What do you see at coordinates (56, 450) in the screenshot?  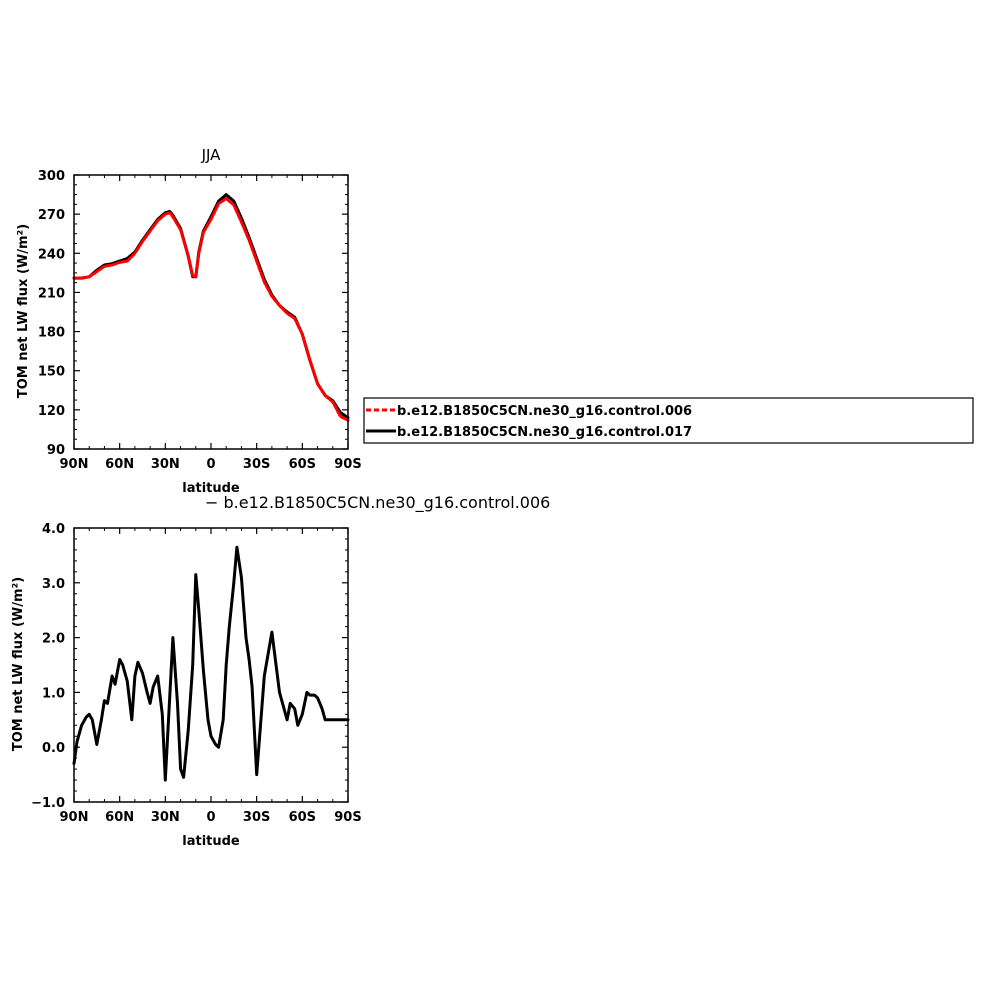 I see `top-y-tick-label: 90` at bounding box center [56, 450].